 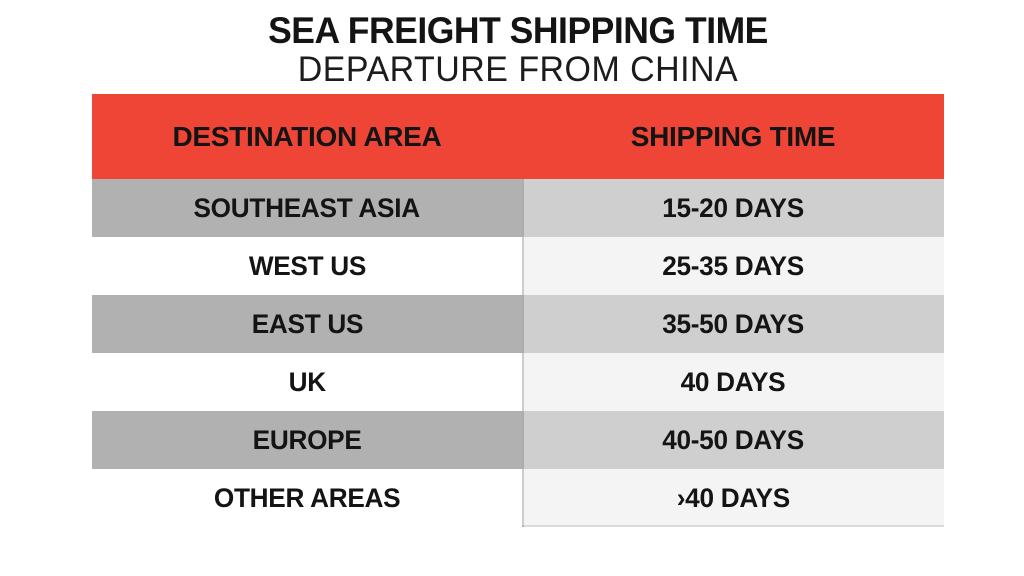 I want to click on destination-cell: EAST US, so click(x=307, y=324).